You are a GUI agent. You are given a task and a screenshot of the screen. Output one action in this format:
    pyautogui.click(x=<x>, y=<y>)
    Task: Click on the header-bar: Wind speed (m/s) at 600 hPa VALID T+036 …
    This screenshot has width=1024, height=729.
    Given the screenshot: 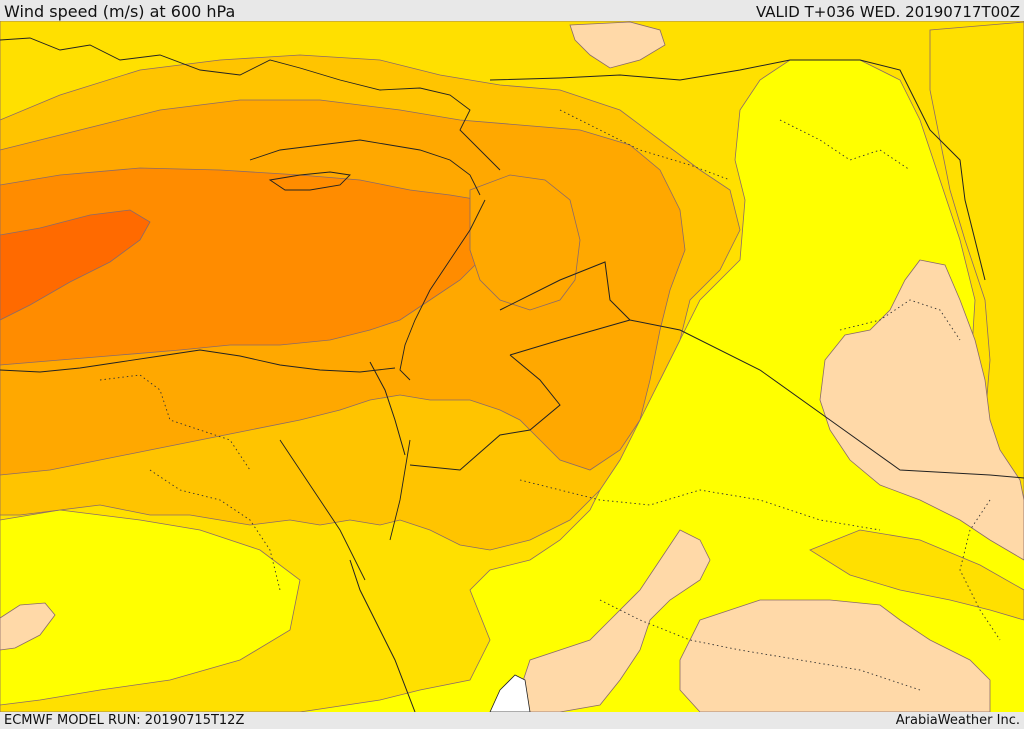 What is the action you would take?
    pyautogui.click(x=512, y=10)
    